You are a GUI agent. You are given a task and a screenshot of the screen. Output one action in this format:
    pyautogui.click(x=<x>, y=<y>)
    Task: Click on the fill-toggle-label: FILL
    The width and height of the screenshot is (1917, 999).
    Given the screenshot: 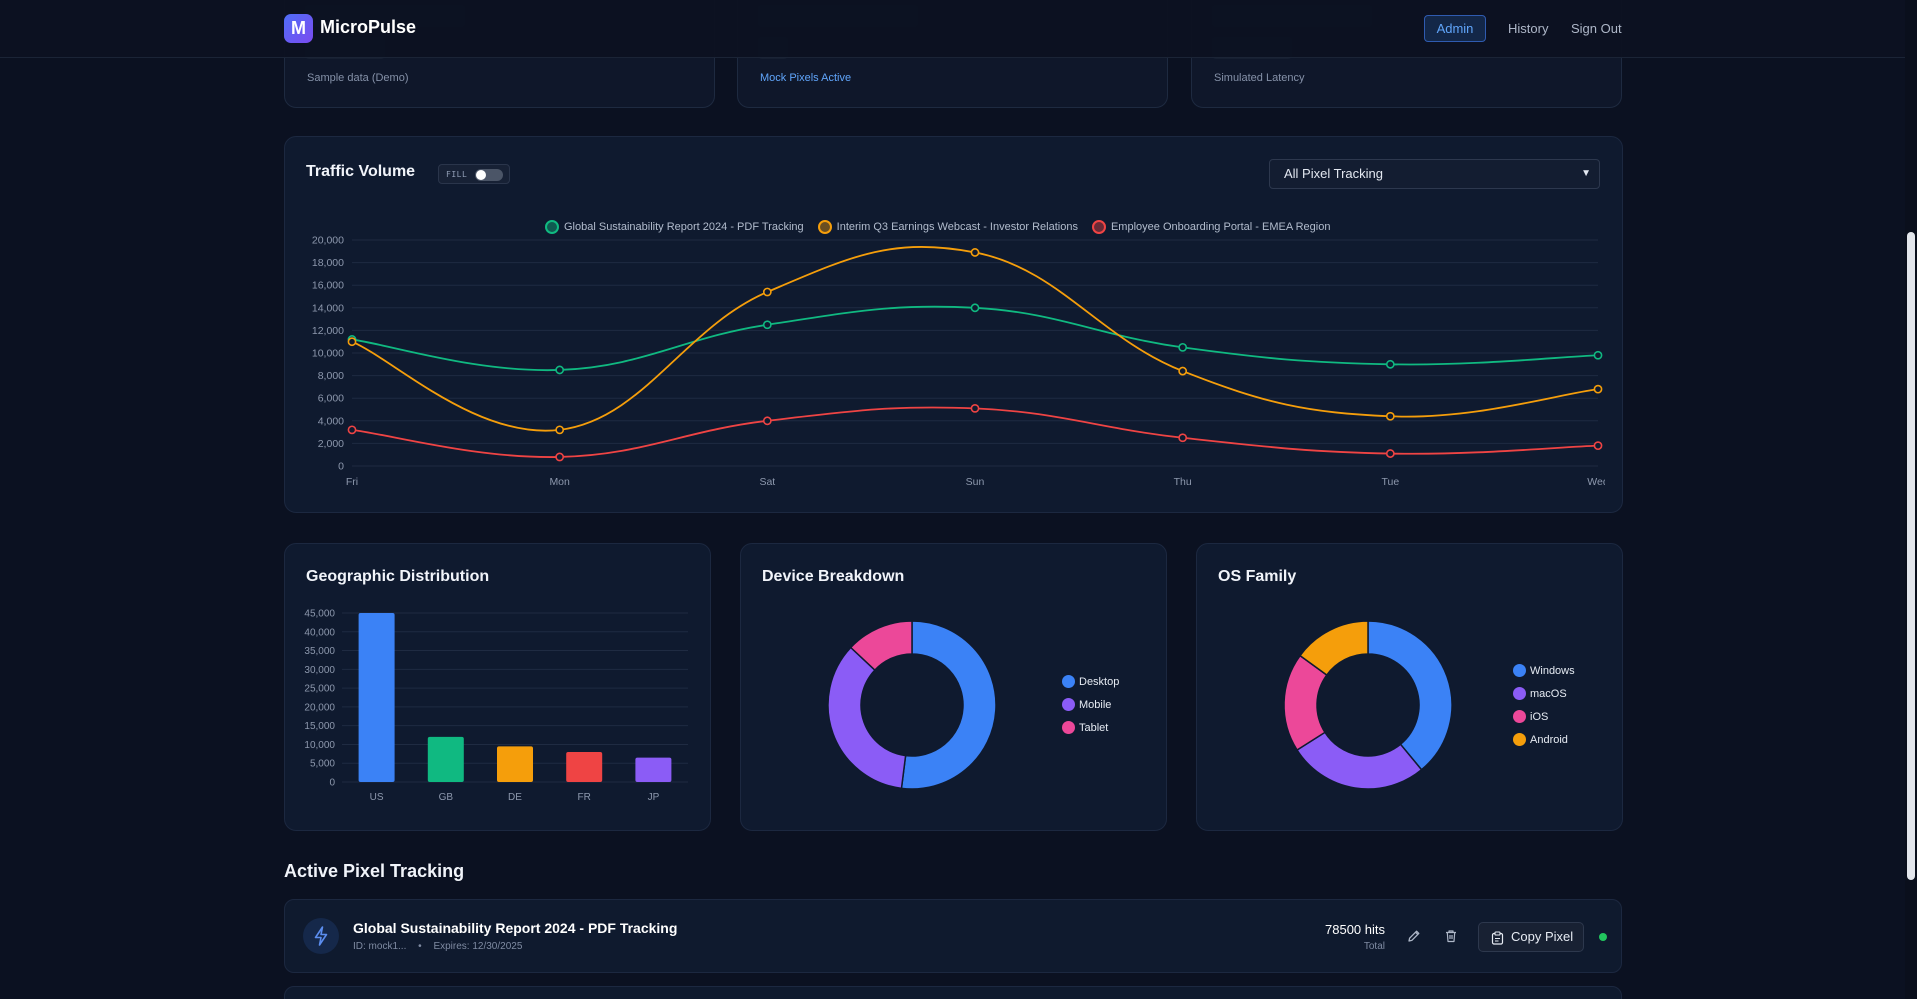 What is the action you would take?
    pyautogui.click(x=457, y=174)
    